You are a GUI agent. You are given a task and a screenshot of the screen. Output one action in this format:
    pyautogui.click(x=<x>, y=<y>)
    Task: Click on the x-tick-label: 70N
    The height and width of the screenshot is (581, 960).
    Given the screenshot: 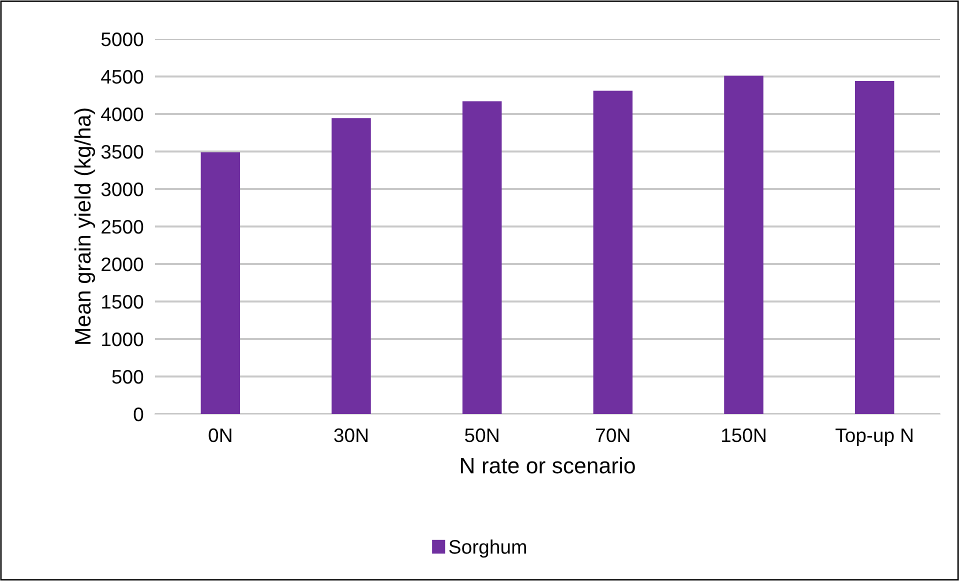 What is the action you would take?
    pyautogui.click(x=613, y=435)
    